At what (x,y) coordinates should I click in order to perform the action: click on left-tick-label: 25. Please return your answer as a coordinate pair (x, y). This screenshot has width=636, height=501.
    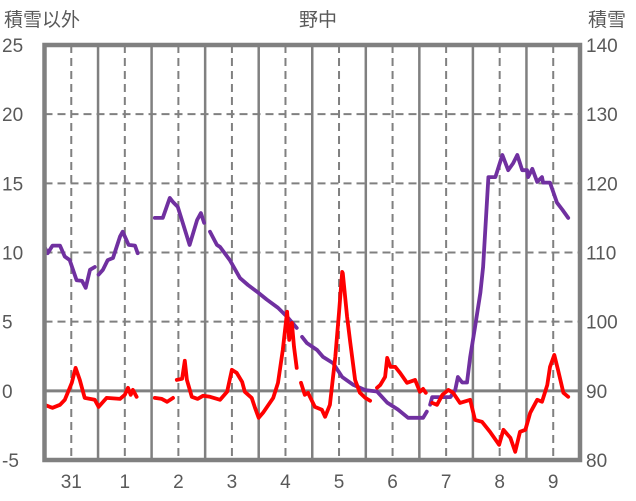
    Looking at the image, I should click on (12, 46).